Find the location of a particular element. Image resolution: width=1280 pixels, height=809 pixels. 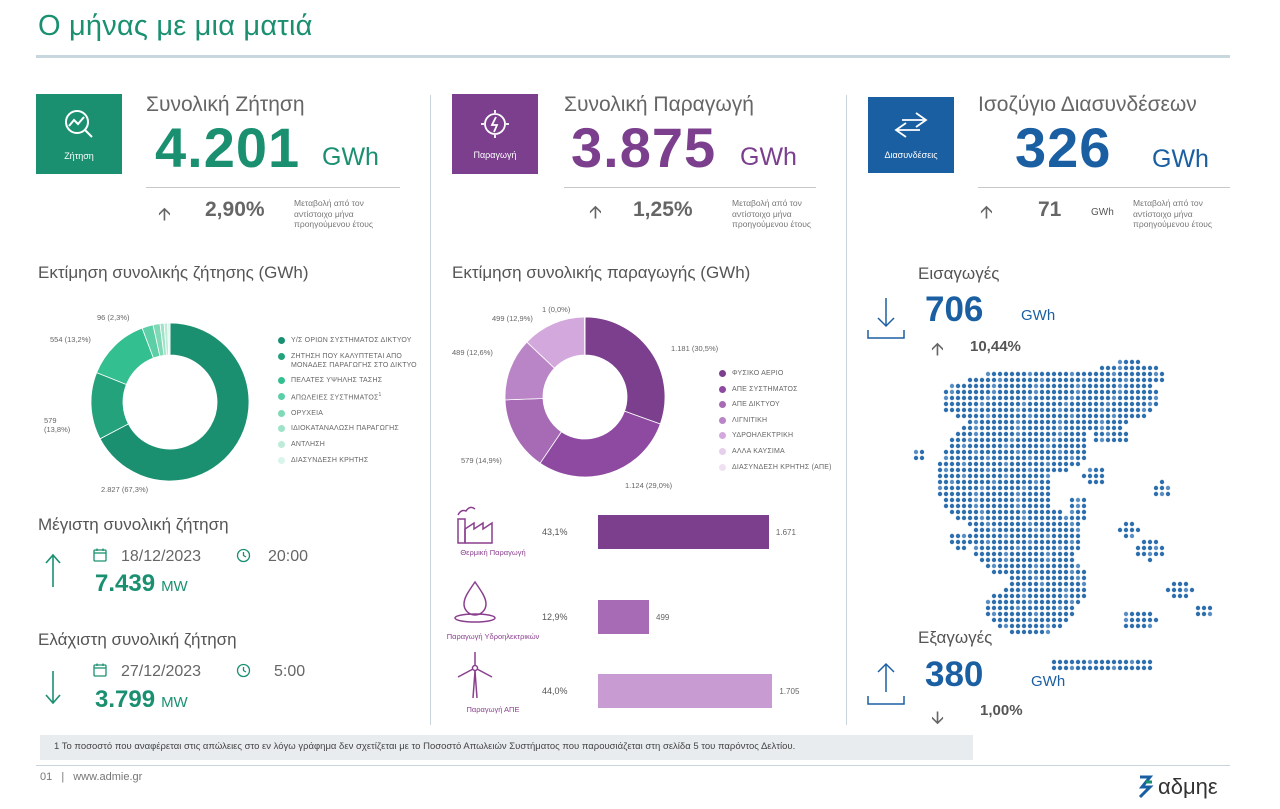

interconnection-change-unit: GWh is located at coordinates (1102, 212).